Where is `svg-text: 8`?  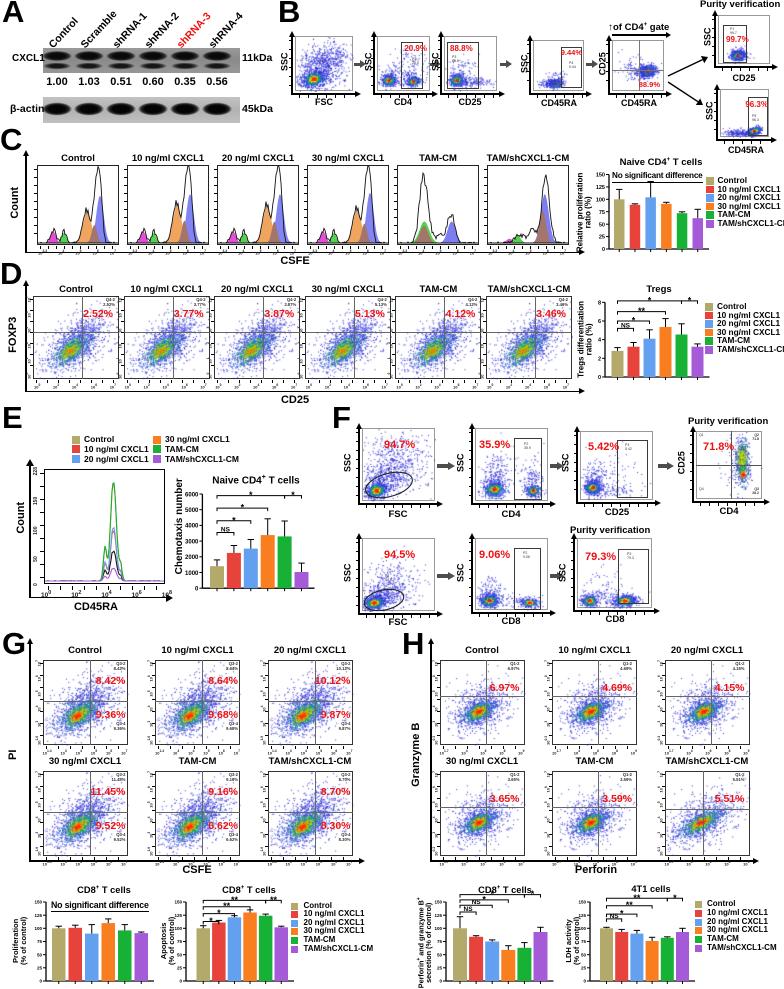 svg-text: 8 is located at coordinates (599, 303).